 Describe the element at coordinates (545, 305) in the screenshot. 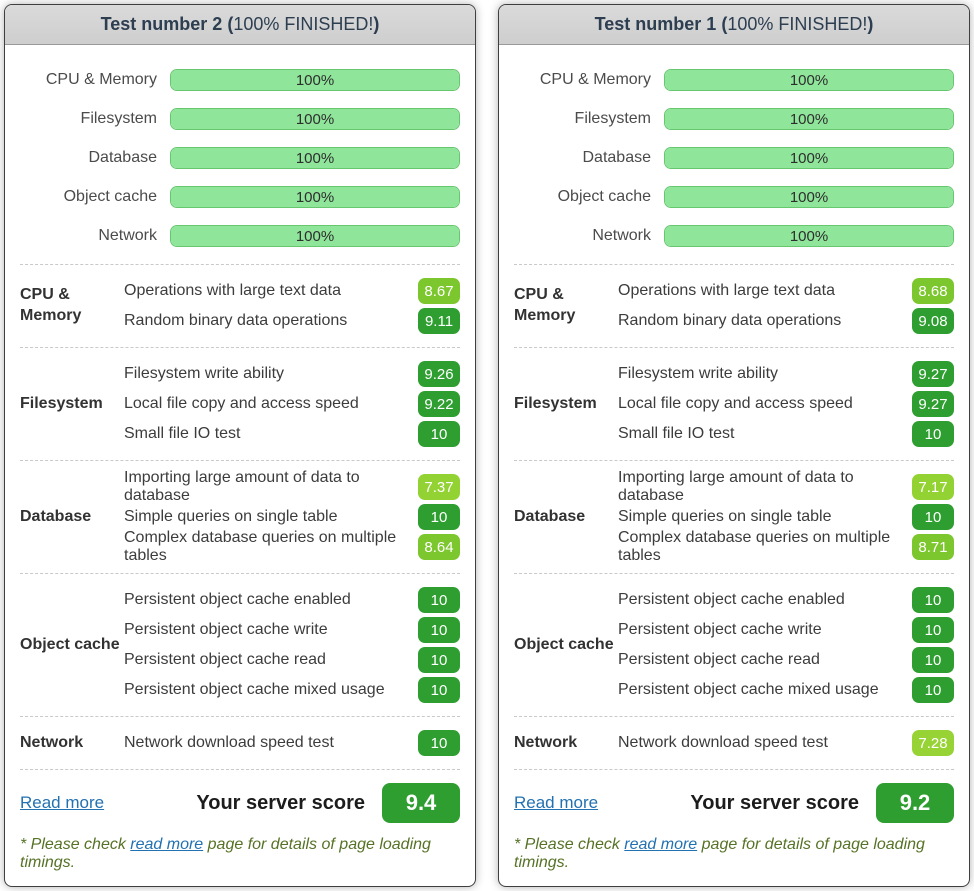

I see `category-label: CPU & Memory` at that location.